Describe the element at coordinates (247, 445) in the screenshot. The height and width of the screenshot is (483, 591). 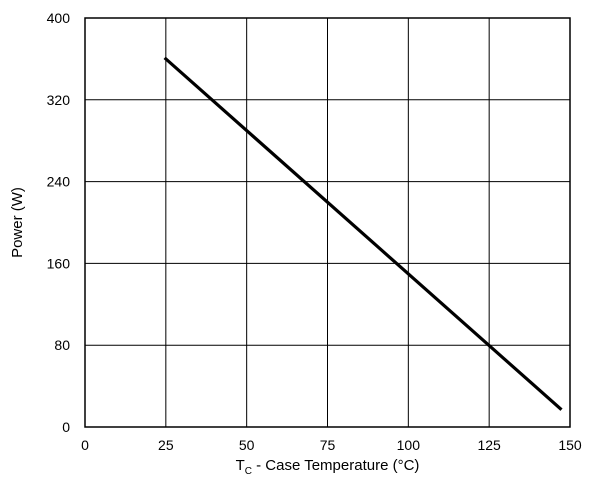
I see `x-tick-label: 50` at that location.